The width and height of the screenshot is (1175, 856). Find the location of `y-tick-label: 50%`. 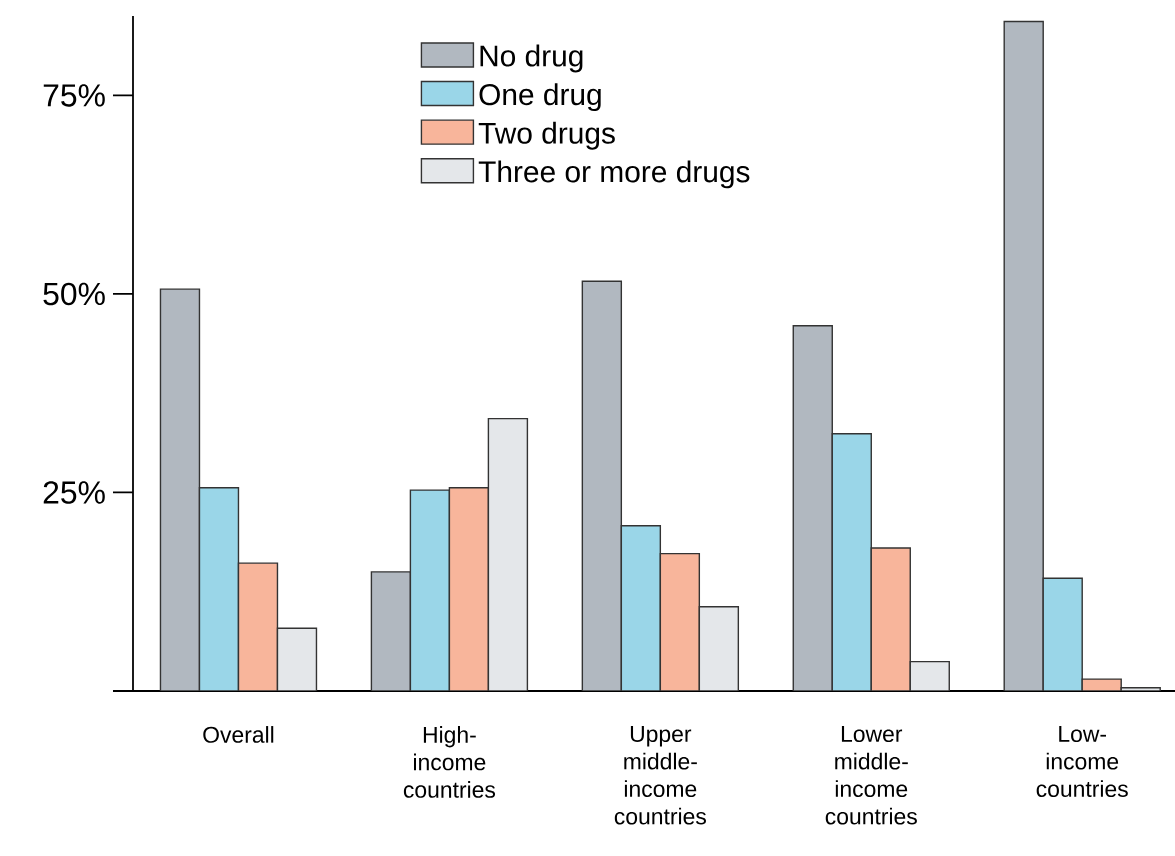

y-tick-label: 50% is located at coordinates (74, 294).